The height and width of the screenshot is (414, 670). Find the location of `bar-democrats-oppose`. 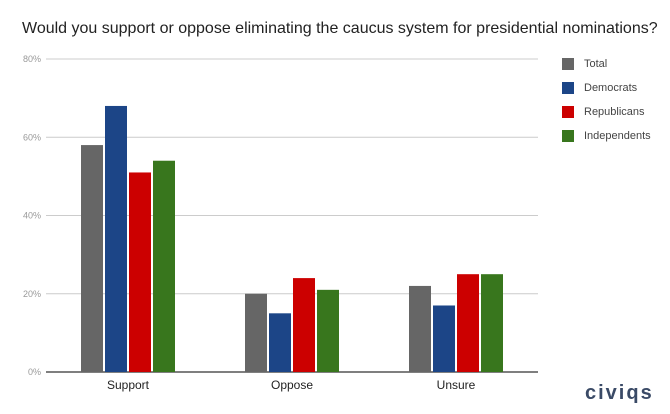

bar-democrats-oppose is located at coordinates (280, 342).